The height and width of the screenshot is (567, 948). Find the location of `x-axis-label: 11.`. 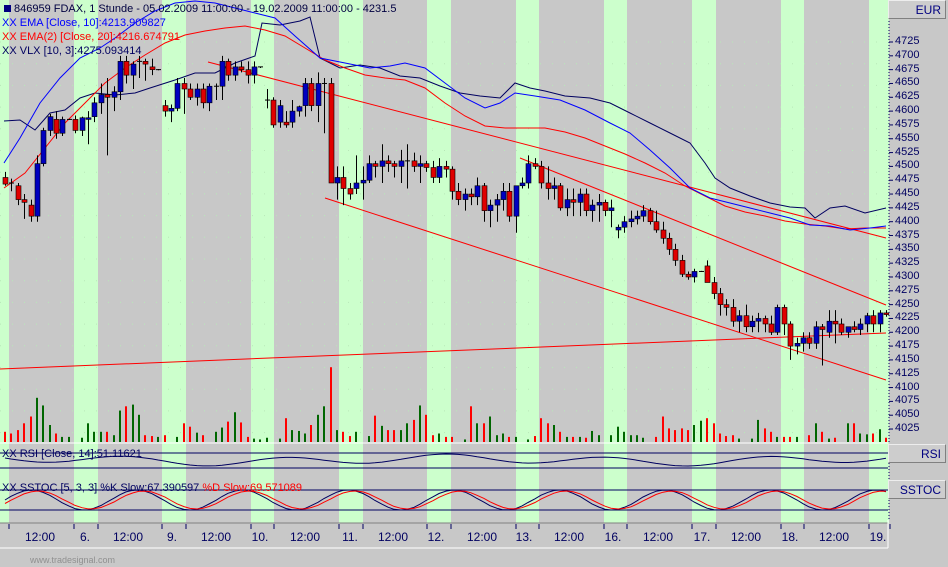

x-axis-label: 11. is located at coordinates (350, 537).